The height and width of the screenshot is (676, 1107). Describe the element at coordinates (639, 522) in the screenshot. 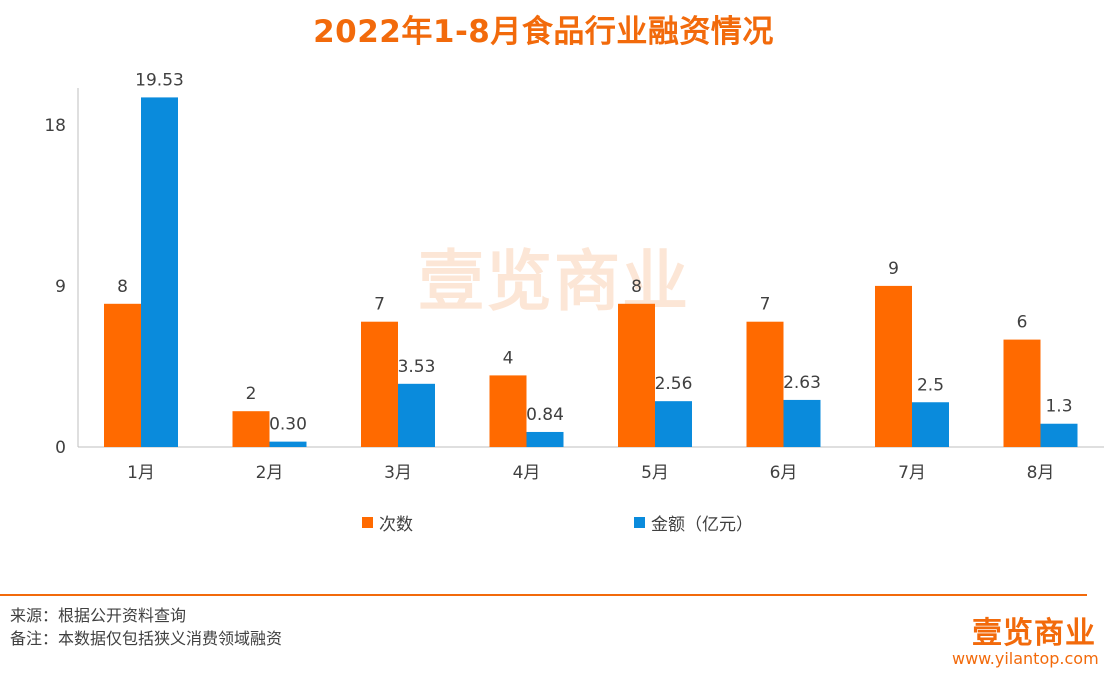

I see `legend-swatch-amount` at that location.